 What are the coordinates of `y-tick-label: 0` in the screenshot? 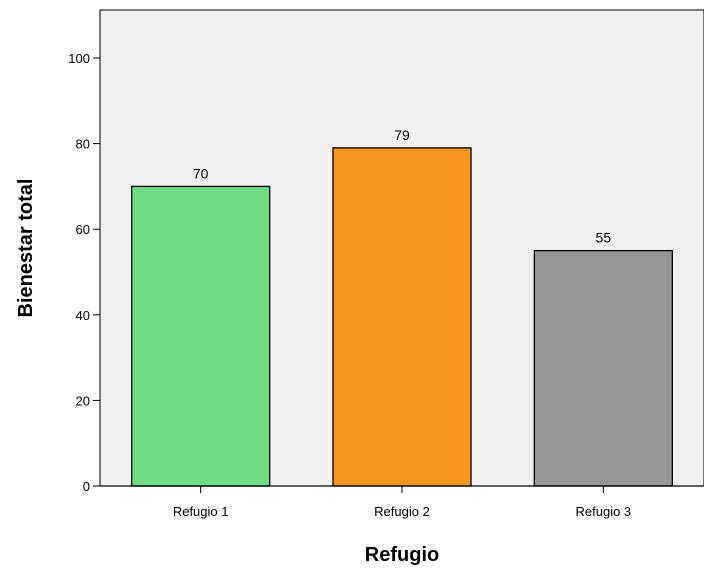 It's located at (86, 486).